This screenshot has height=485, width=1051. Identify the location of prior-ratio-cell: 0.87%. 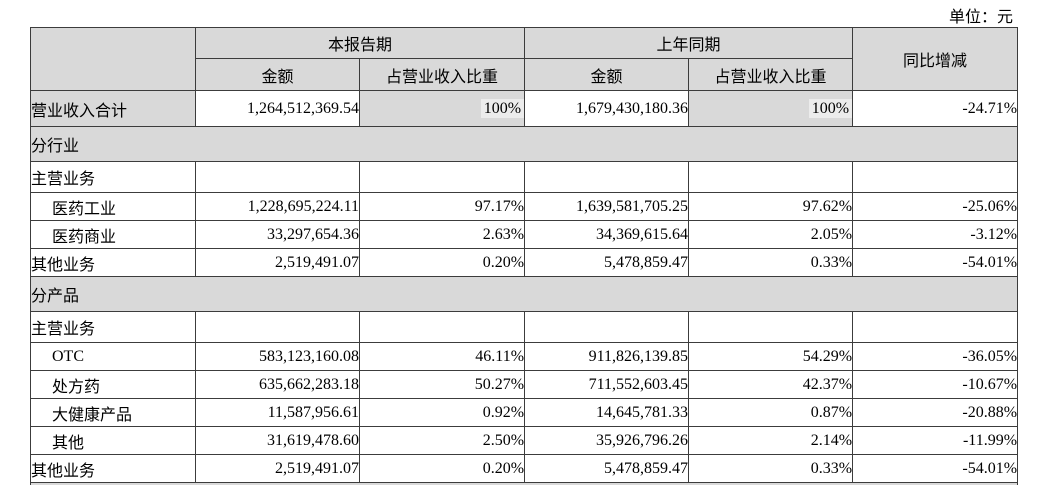
(771, 412).